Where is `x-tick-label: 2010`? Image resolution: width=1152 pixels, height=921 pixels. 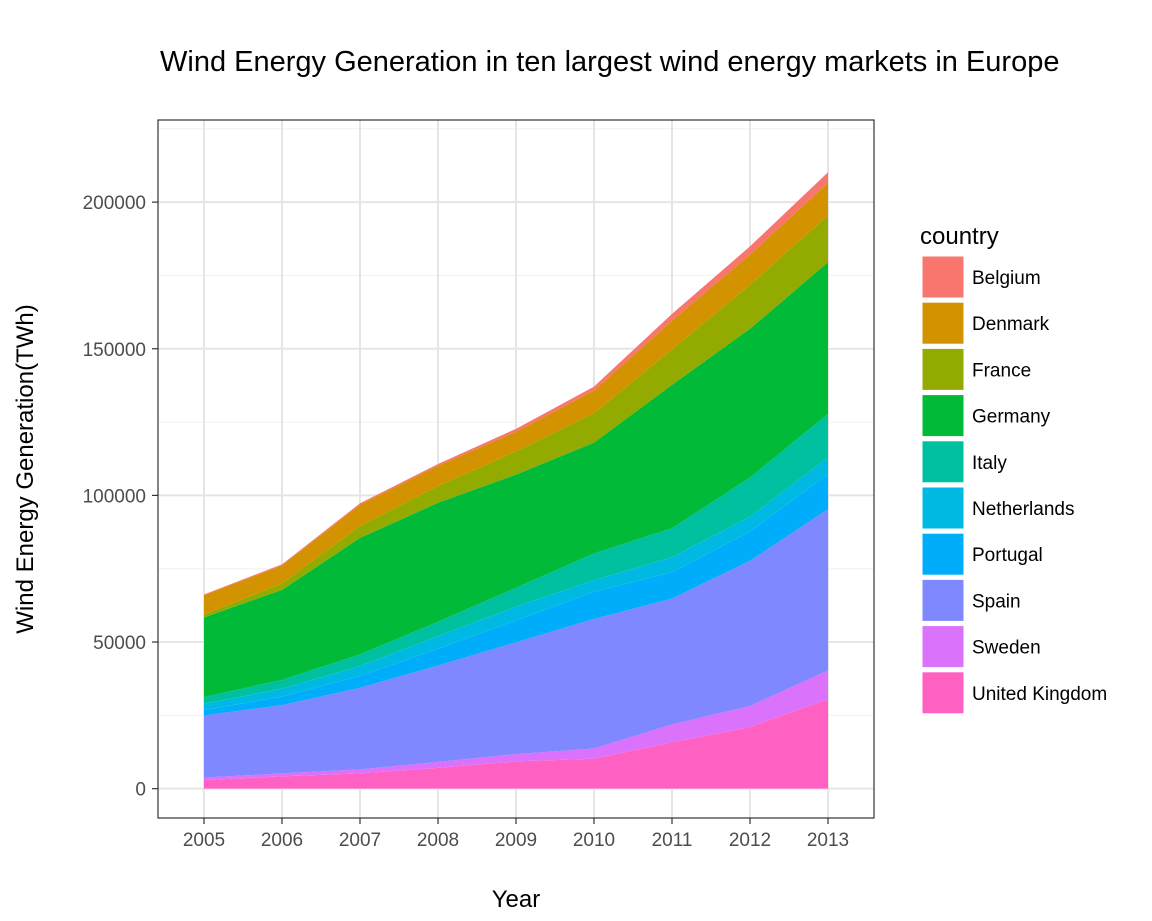 x-tick-label: 2010 is located at coordinates (594, 840).